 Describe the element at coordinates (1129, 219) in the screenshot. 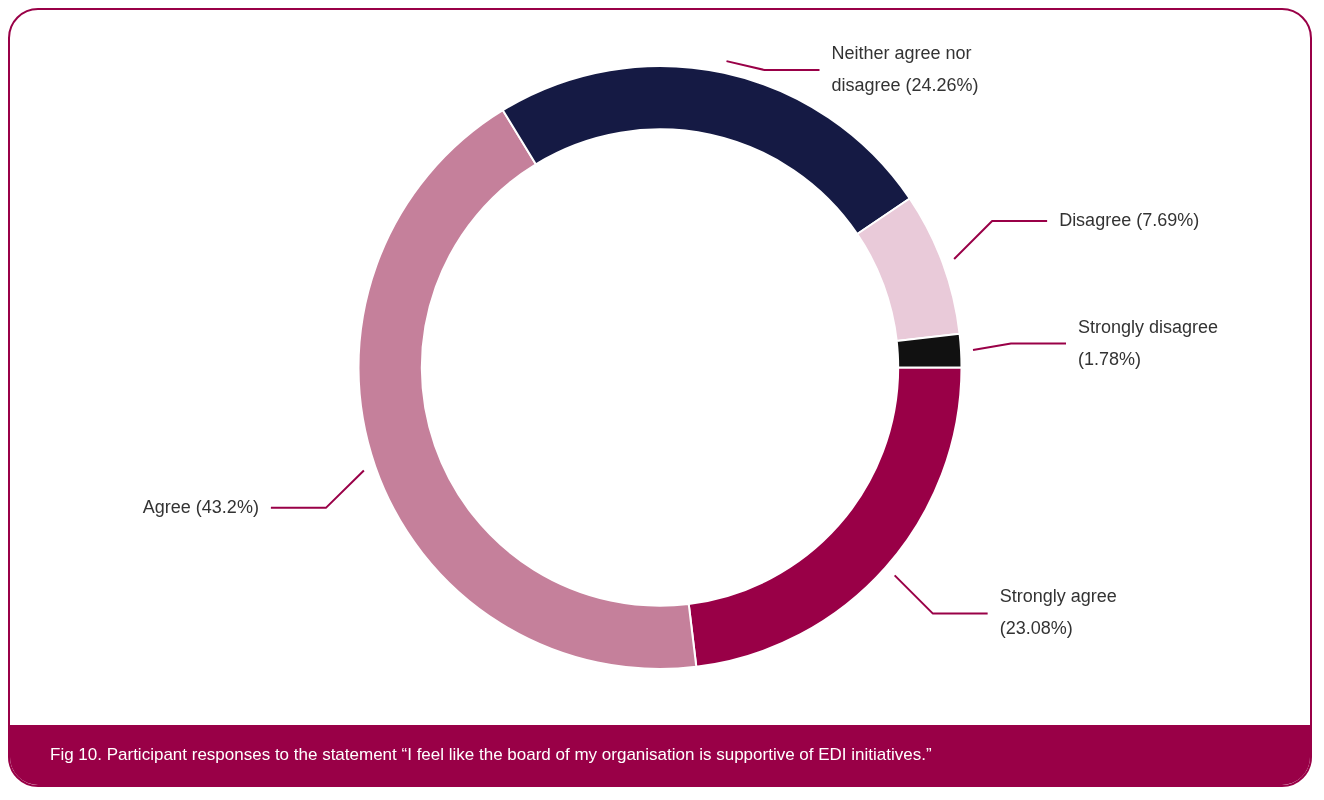

I see `slice-label: Disagree (7.69%)` at that location.